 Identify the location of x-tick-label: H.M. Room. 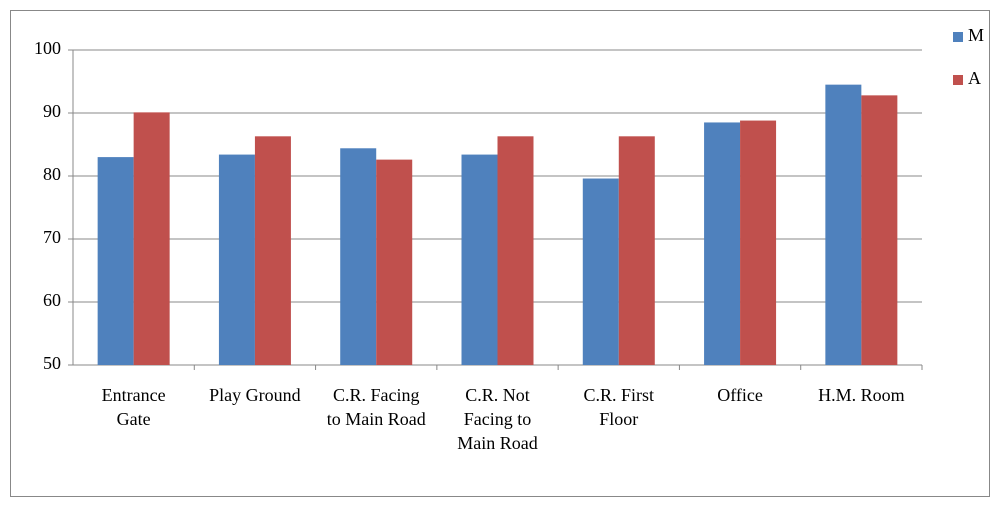
(861, 395).